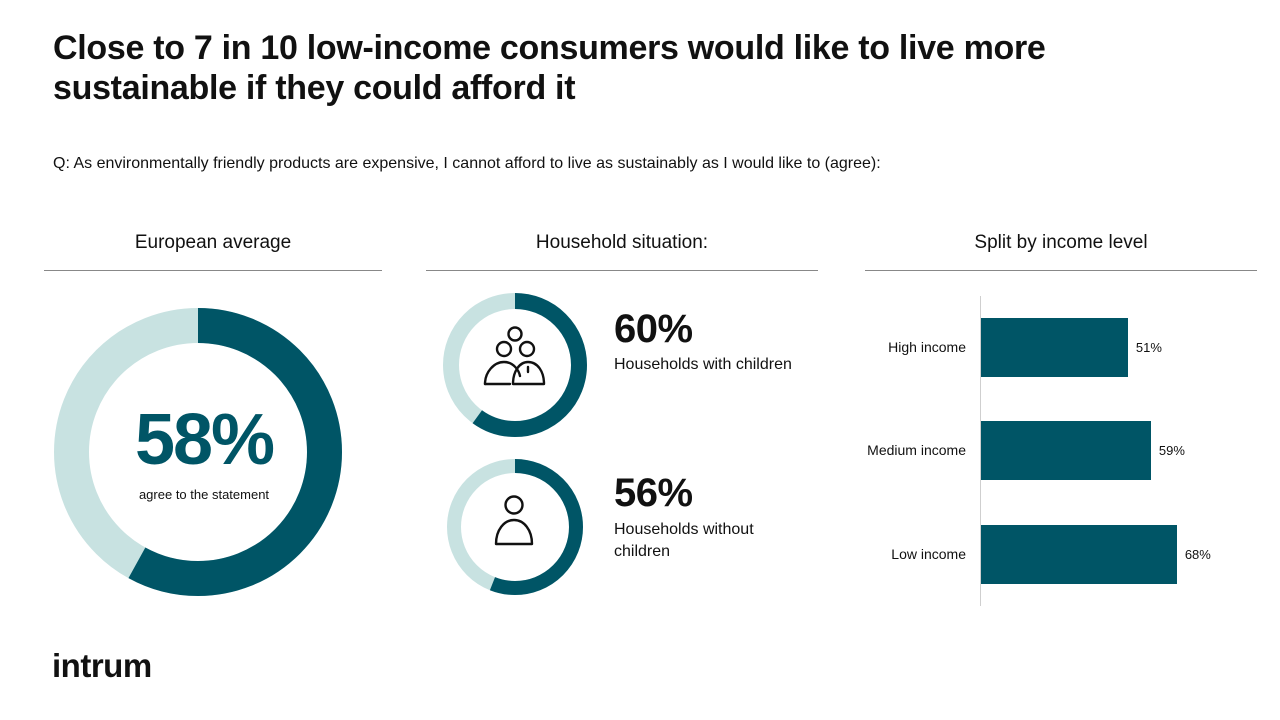 Image resolution: width=1280 pixels, height=720 pixels. I want to click on european-average-donut, so click(198, 452).